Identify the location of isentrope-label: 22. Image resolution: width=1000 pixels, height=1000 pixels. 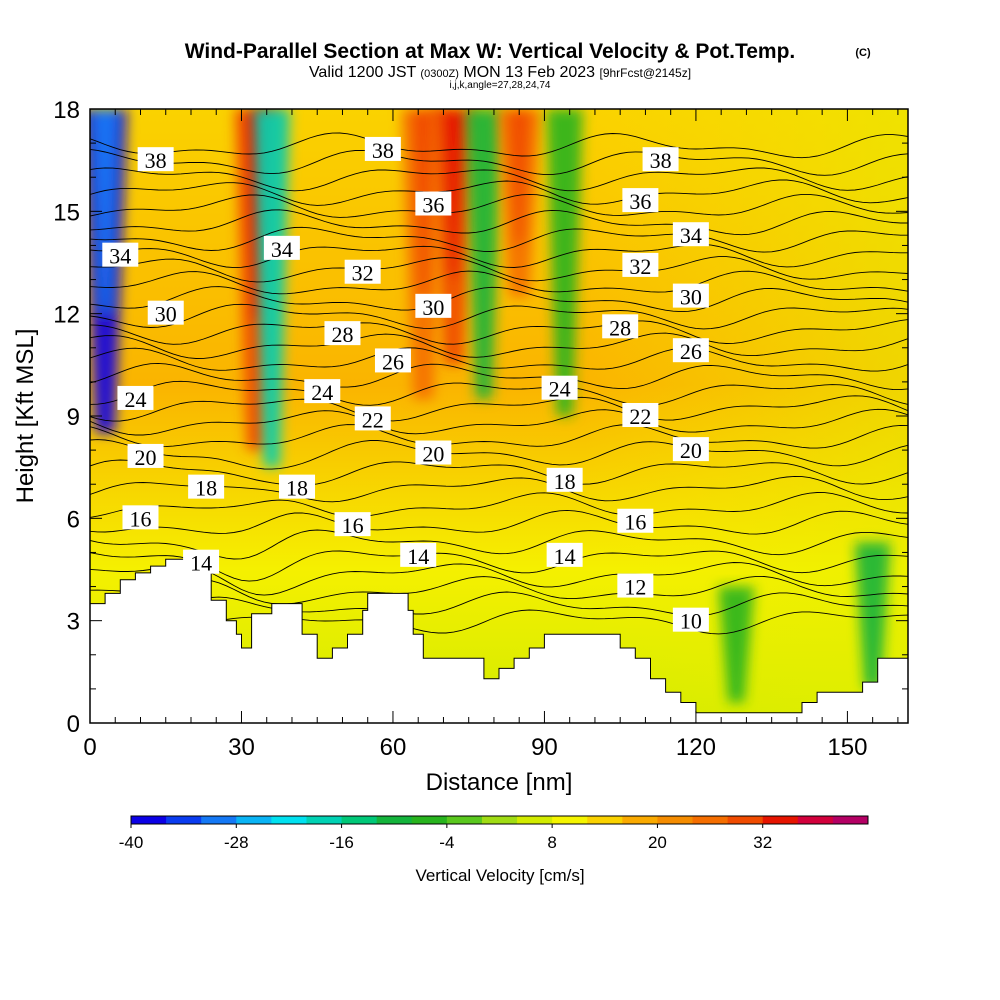
(372, 419).